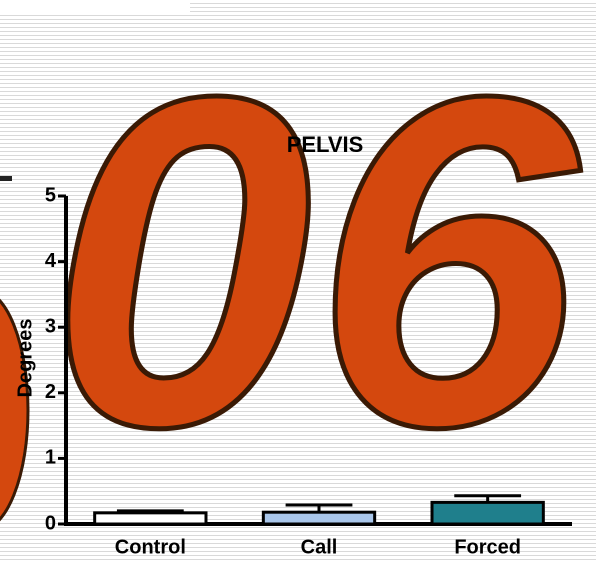 This screenshot has width=596, height=562. What do you see at coordinates (95, 6) in the screenshot?
I see `header-strip` at bounding box center [95, 6].